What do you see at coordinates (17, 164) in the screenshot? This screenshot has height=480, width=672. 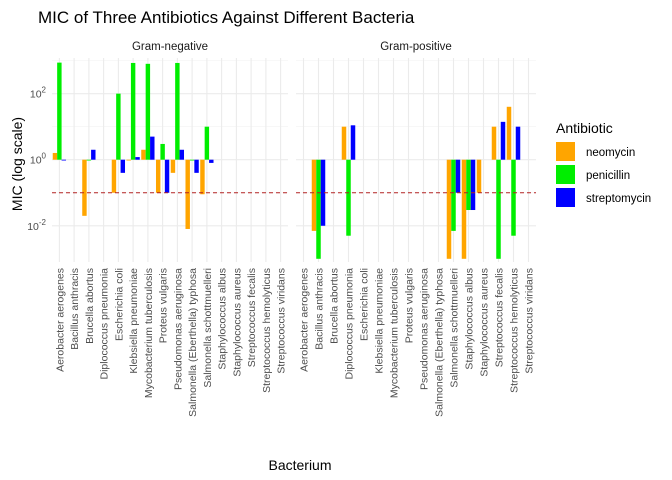 I see `y-axis-title: MIC (log scale)` at bounding box center [17, 164].